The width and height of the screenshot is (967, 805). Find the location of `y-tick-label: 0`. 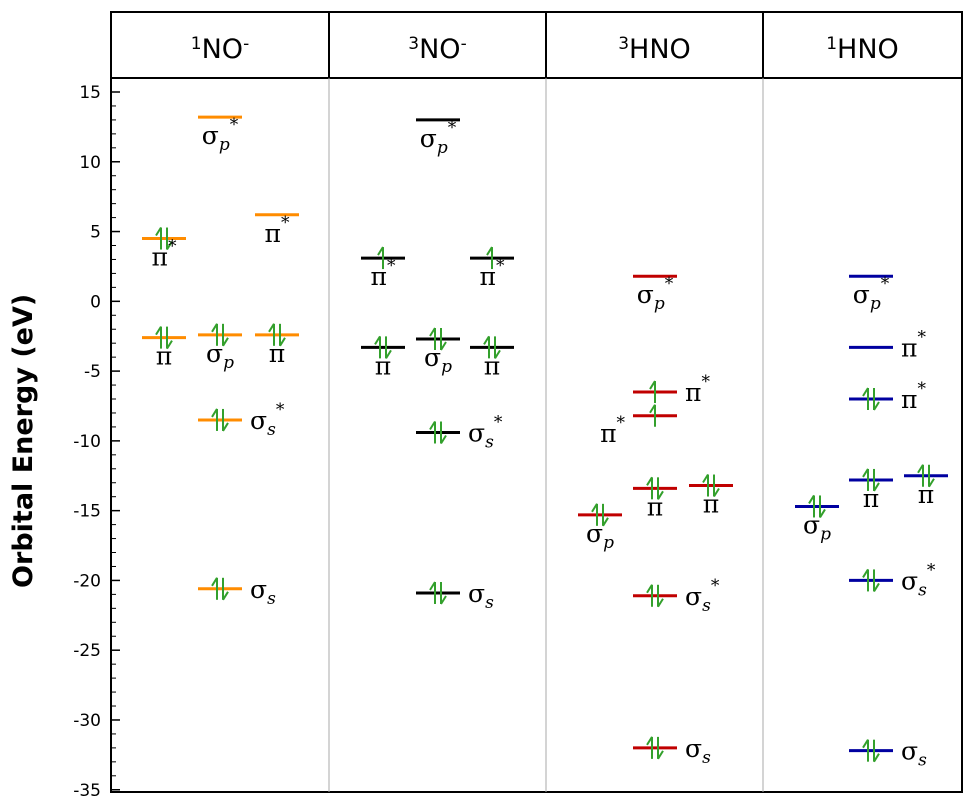

y-tick-label: 0 is located at coordinates (95, 302).